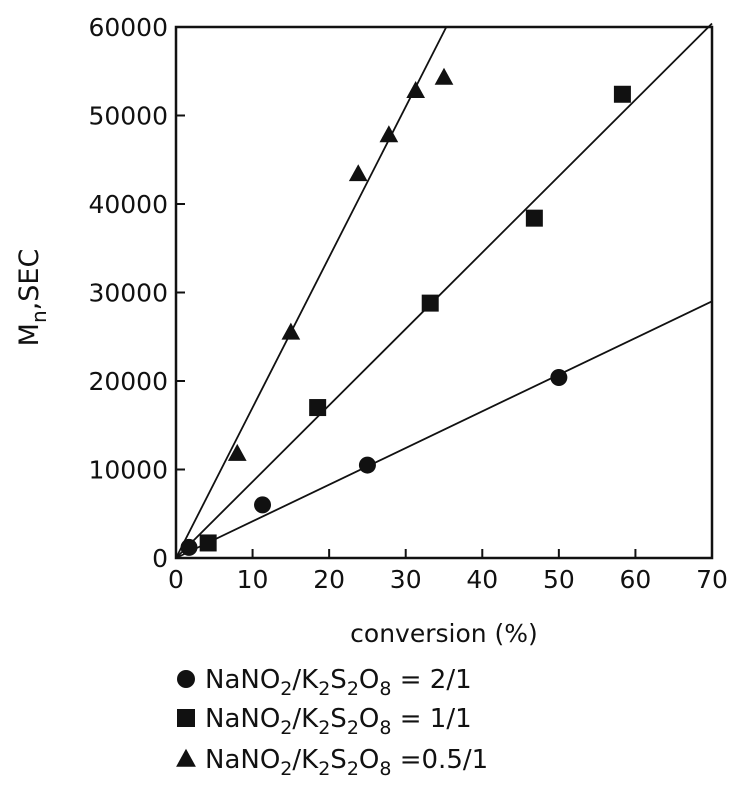  Describe the element at coordinates (186, 679) in the screenshot. I see `legend-marker-circle-icon` at that location.